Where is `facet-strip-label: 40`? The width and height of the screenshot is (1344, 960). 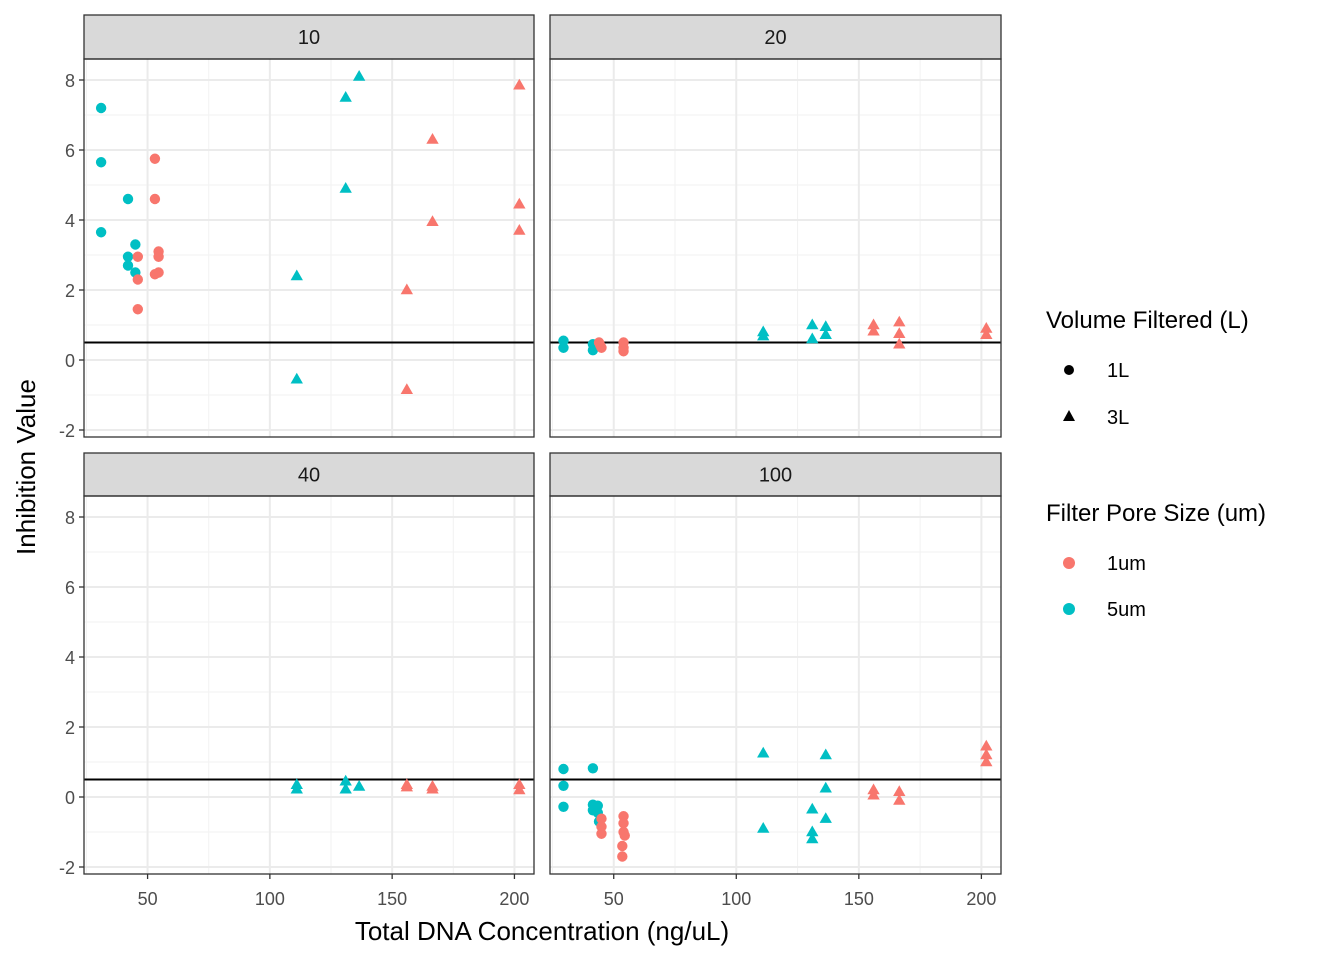 facet-strip-label: 40 is located at coordinates (309, 476).